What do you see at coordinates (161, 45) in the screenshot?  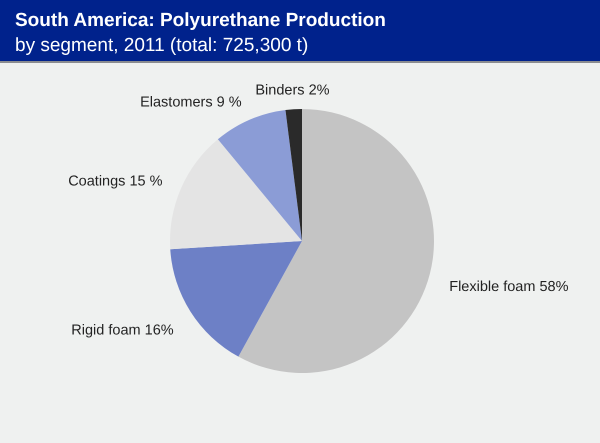 I see `chart-subtitle: by segment, 2011 (total: 725,300 t)` at bounding box center [161, 45].